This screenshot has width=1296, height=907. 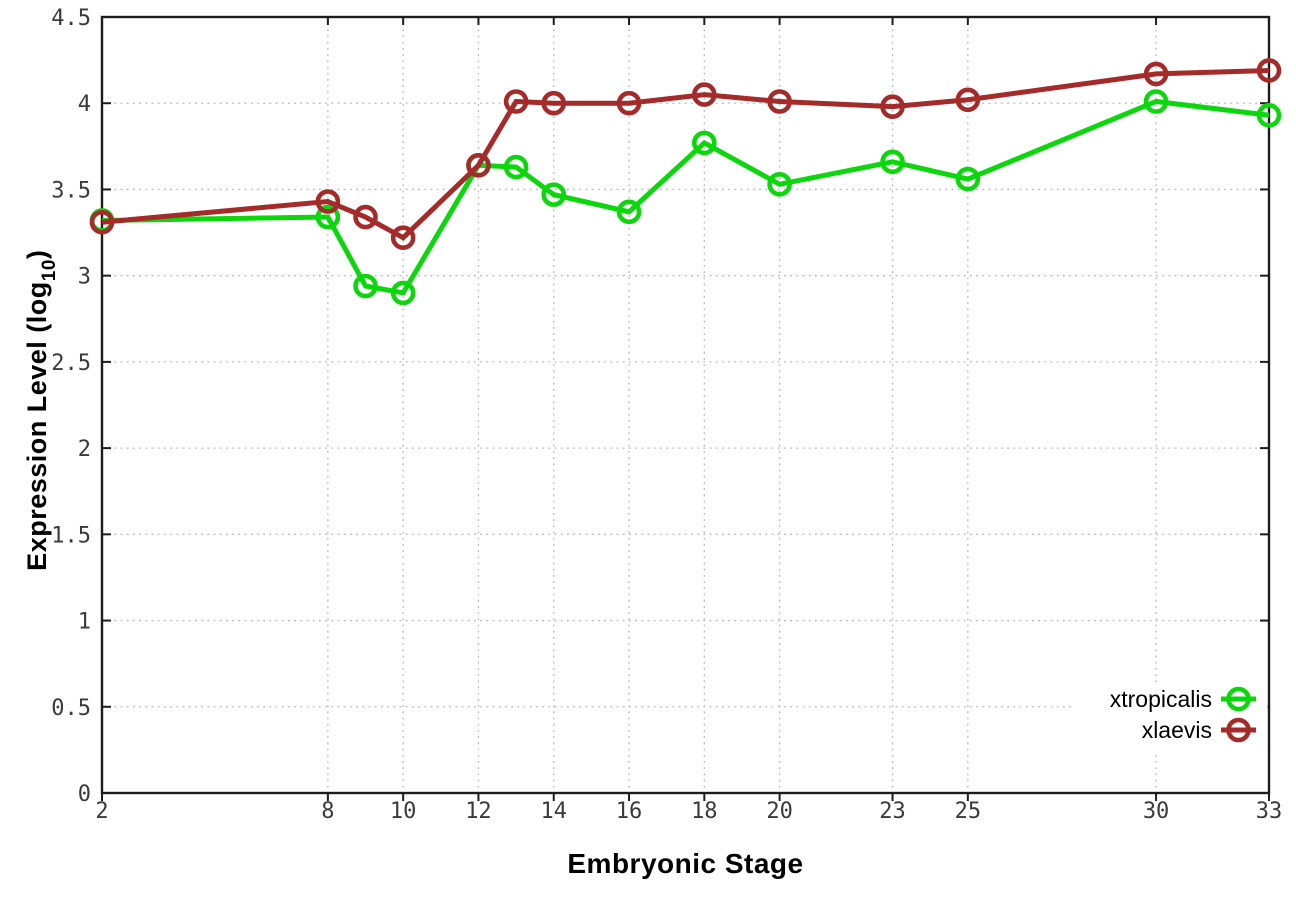 What do you see at coordinates (403, 811) in the screenshot?
I see `x-tick-label: 10` at bounding box center [403, 811].